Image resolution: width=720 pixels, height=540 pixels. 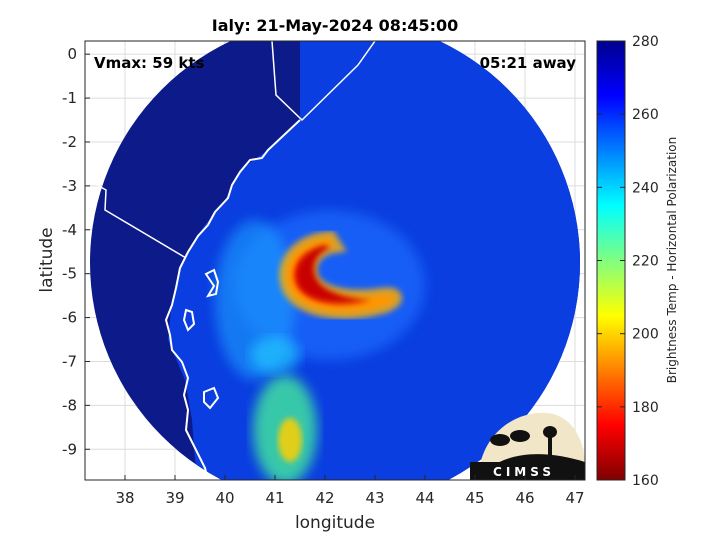 I want to click on y-tick-label: -2, so click(x=69, y=142).